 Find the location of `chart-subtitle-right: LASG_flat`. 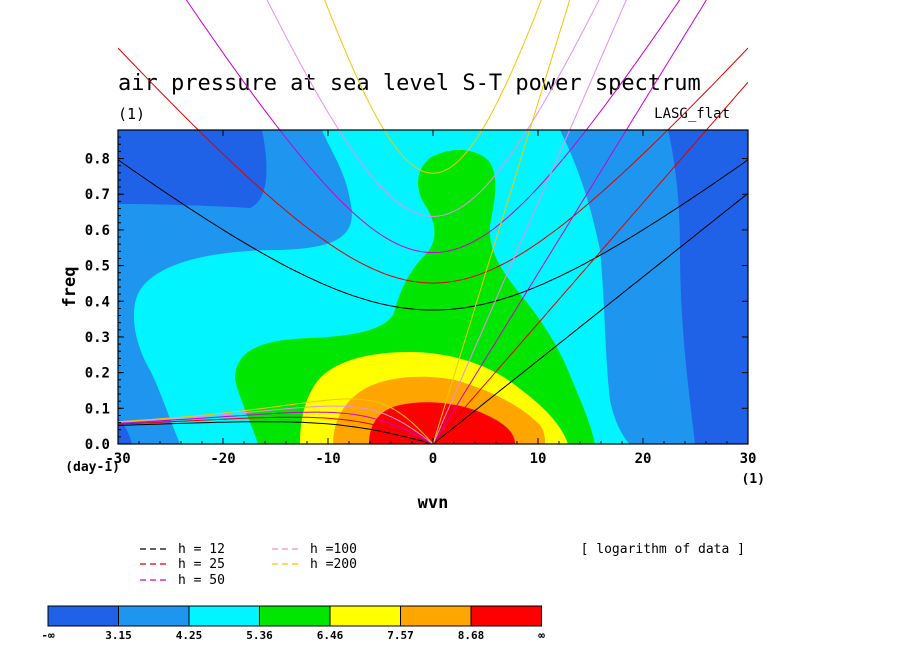

chart-subtitle-right: LASG_flat is located at coordinates (692, 114).